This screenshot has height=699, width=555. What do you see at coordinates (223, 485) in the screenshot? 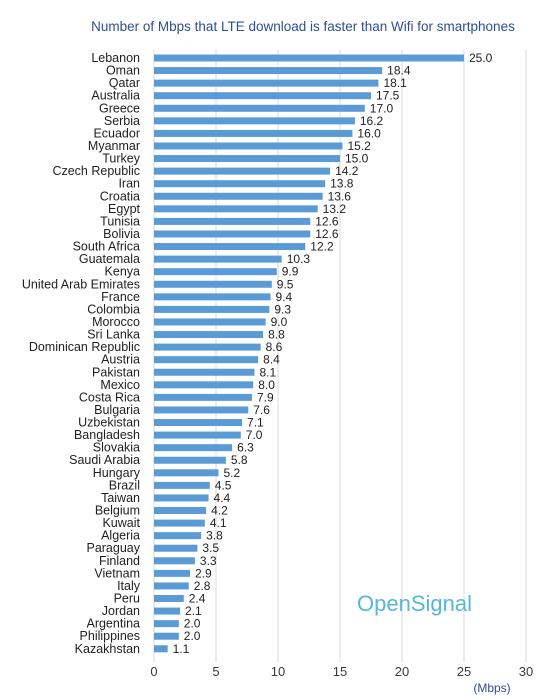
I see `value-label: 4.5` at bounding box center [223, 485].